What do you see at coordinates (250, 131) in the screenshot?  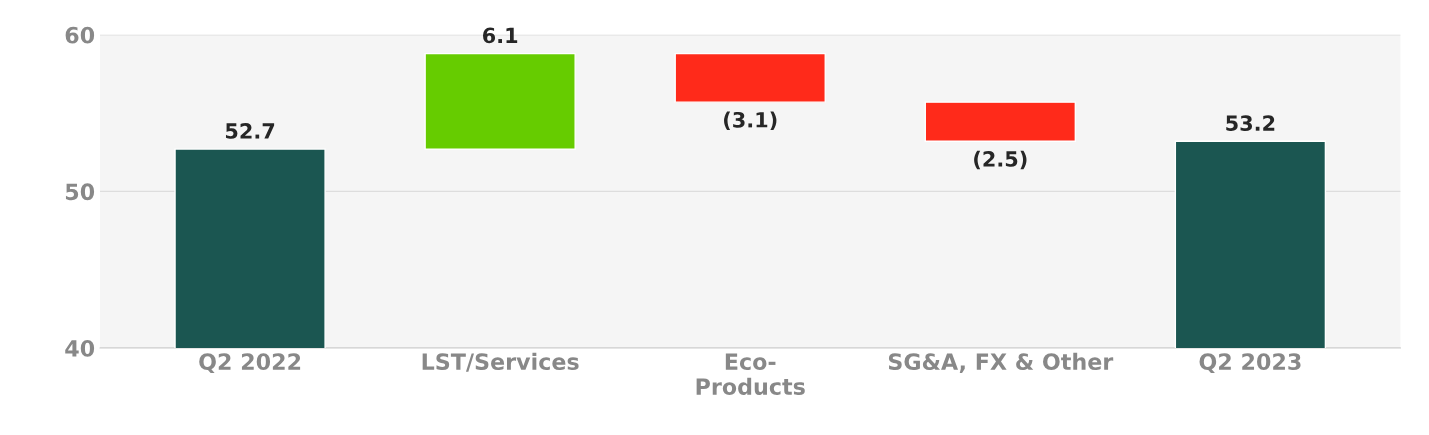 I see `data-label: 52.7` at bounding box center [250, 131].